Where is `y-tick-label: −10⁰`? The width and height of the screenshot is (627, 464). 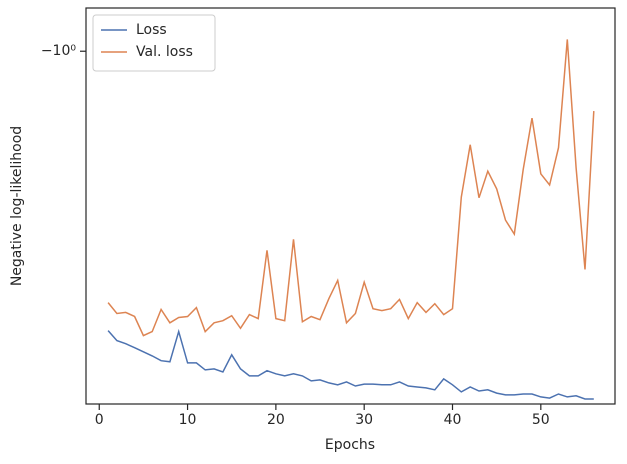
y-tick-label: −10⁰ is located at coordinates (59, 51).